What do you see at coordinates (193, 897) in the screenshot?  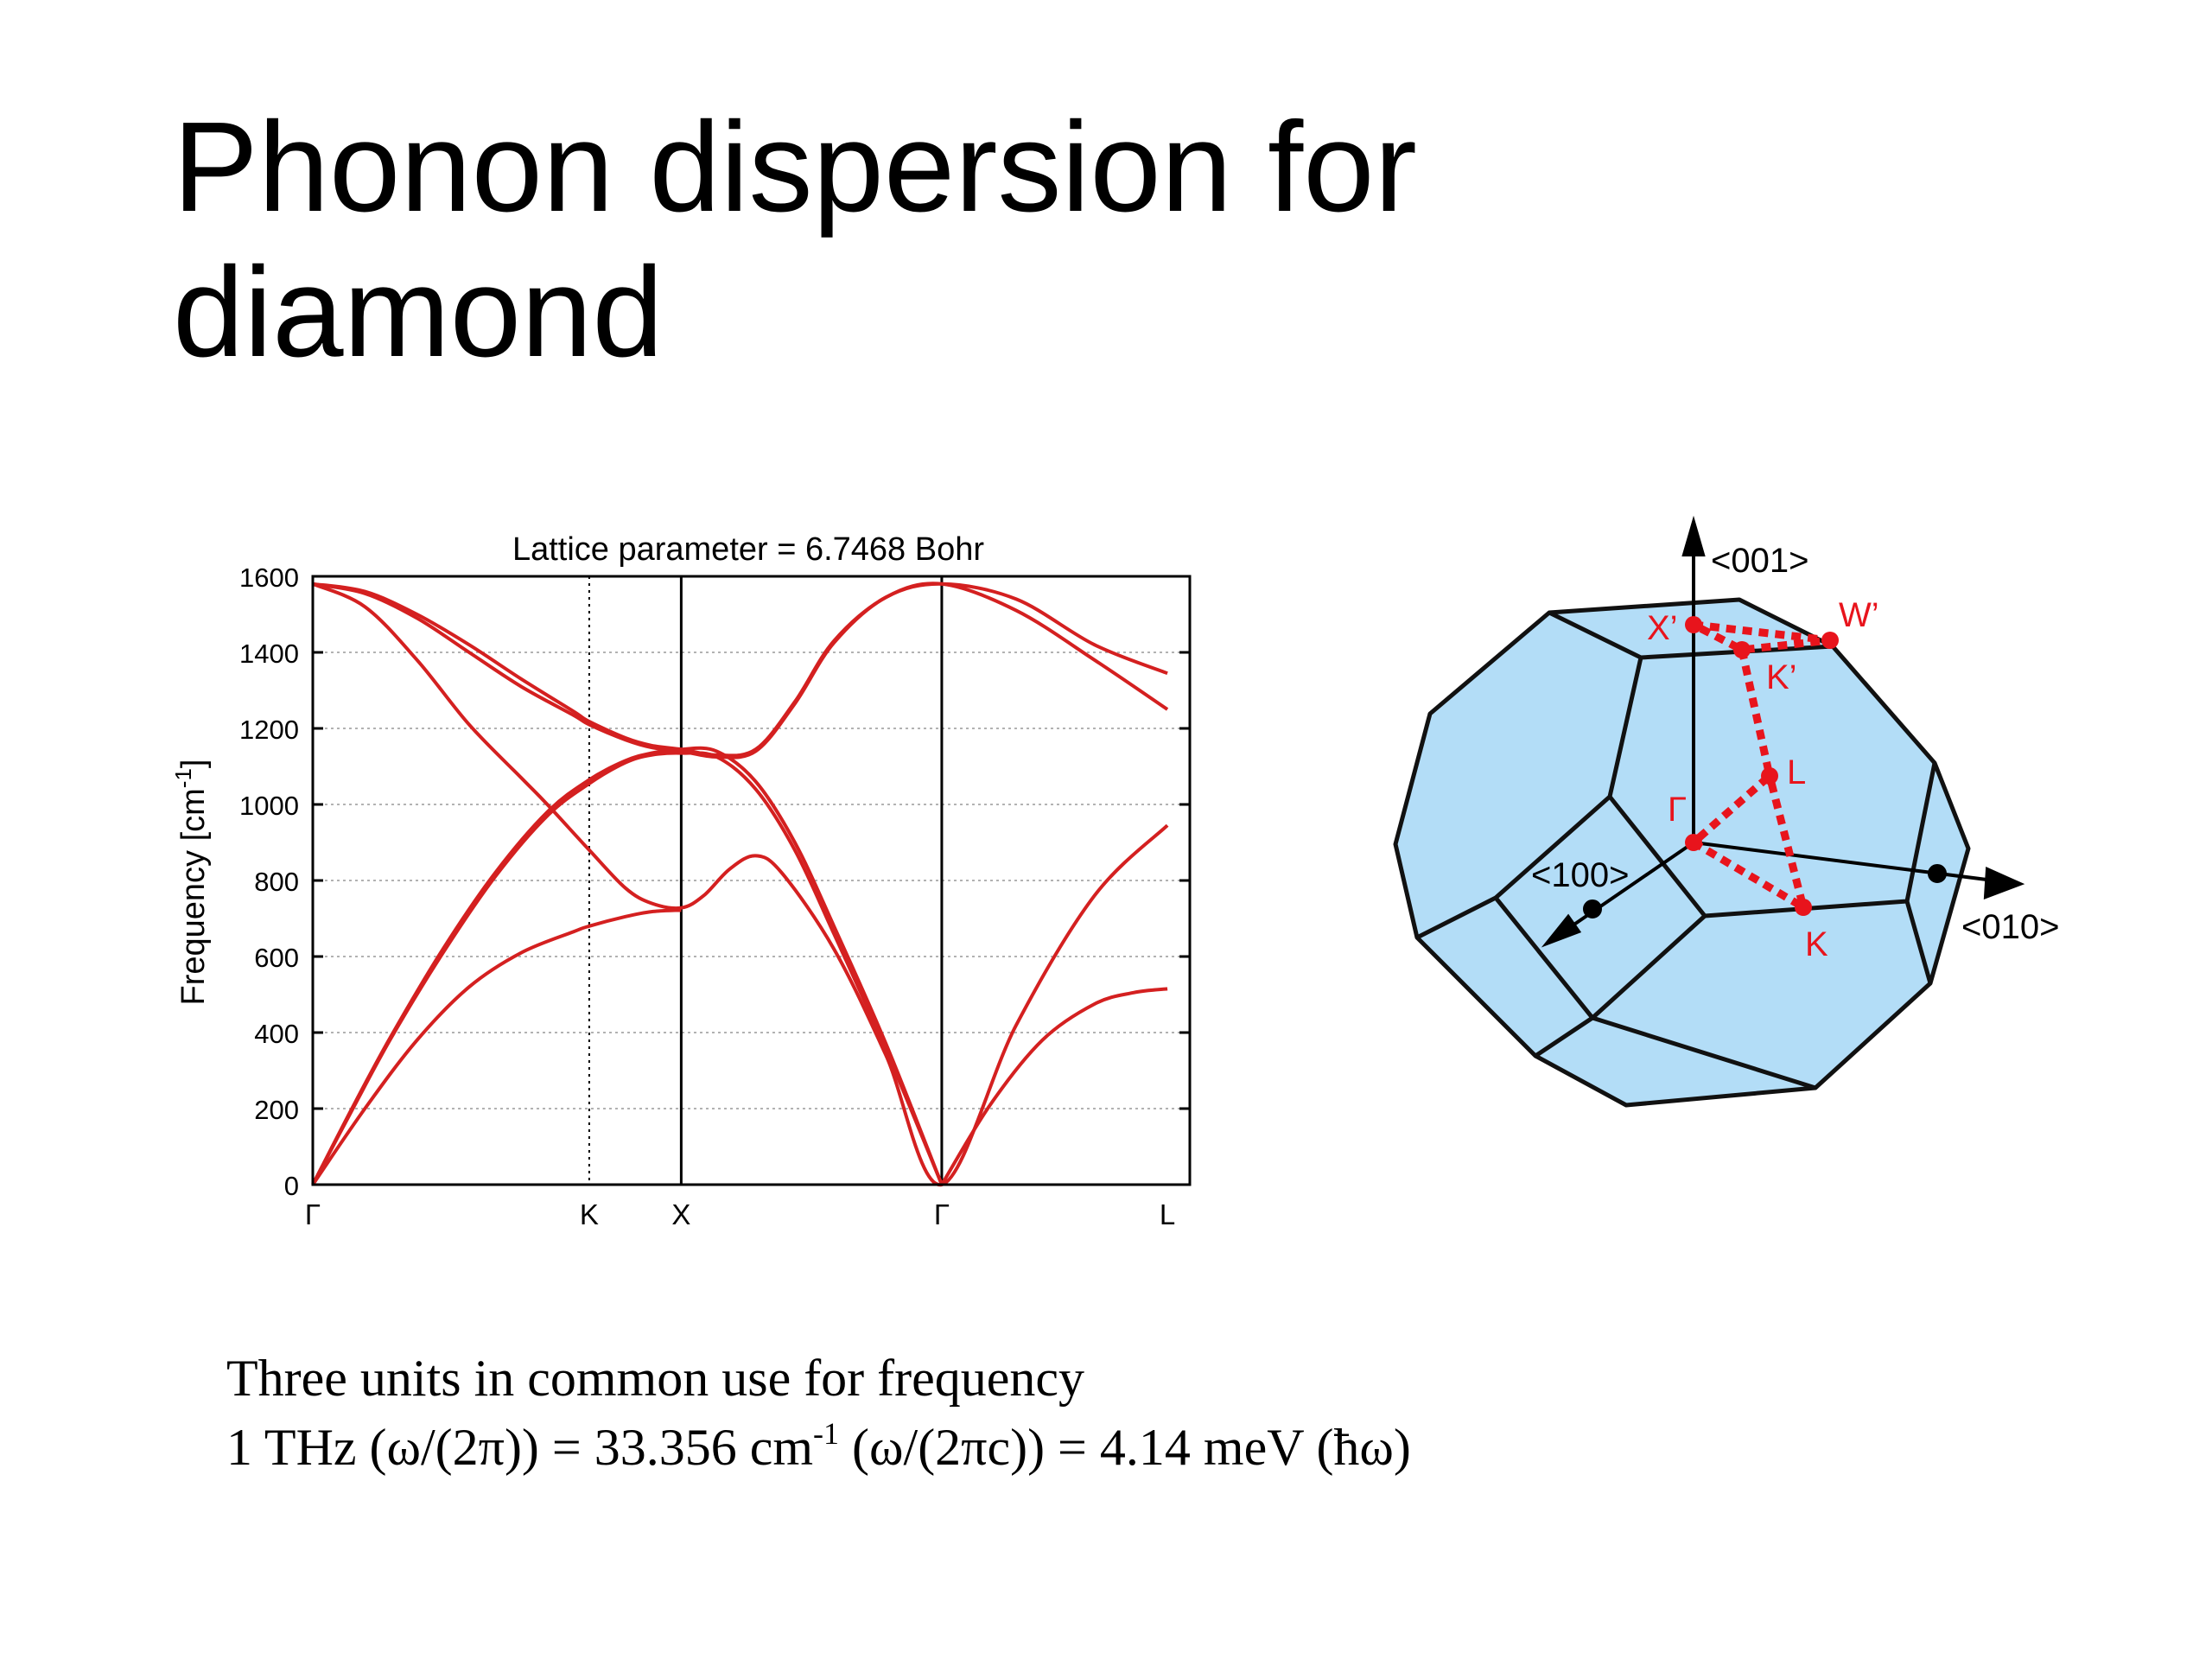 I see `y-axis-label-main: Frequency [cm` at bounding box center [193, 897].